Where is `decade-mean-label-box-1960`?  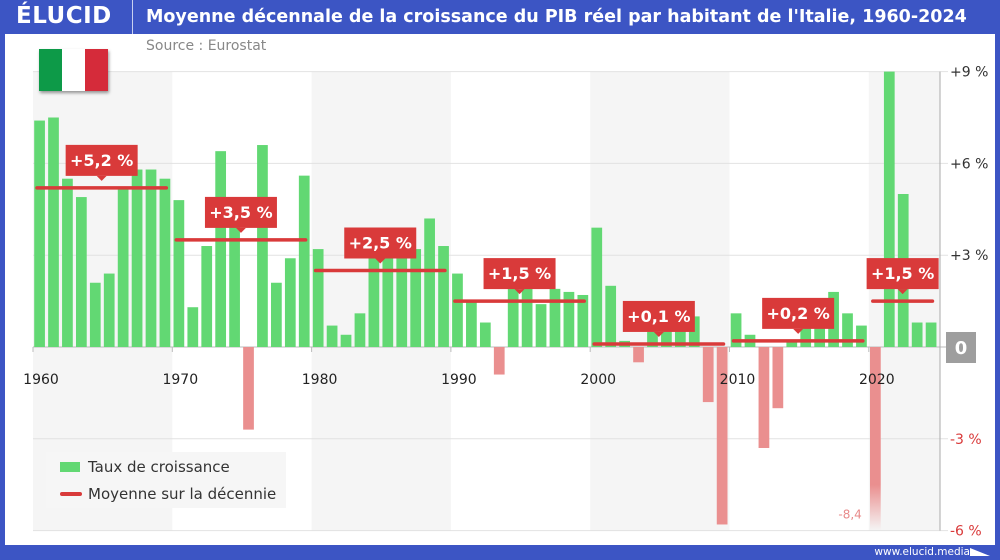 decade-mean-label-box-1960 is located at coordinates (101, 160).